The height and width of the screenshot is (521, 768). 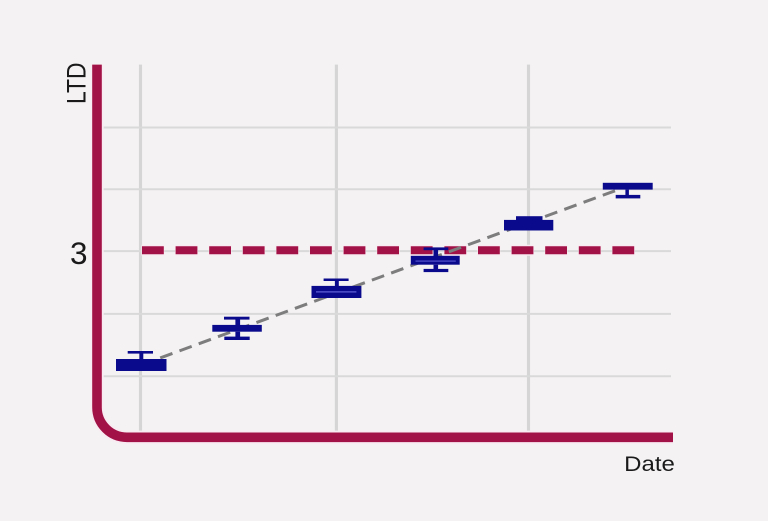 I want to click on svg-text: LTD, so click(x=76, y=84).